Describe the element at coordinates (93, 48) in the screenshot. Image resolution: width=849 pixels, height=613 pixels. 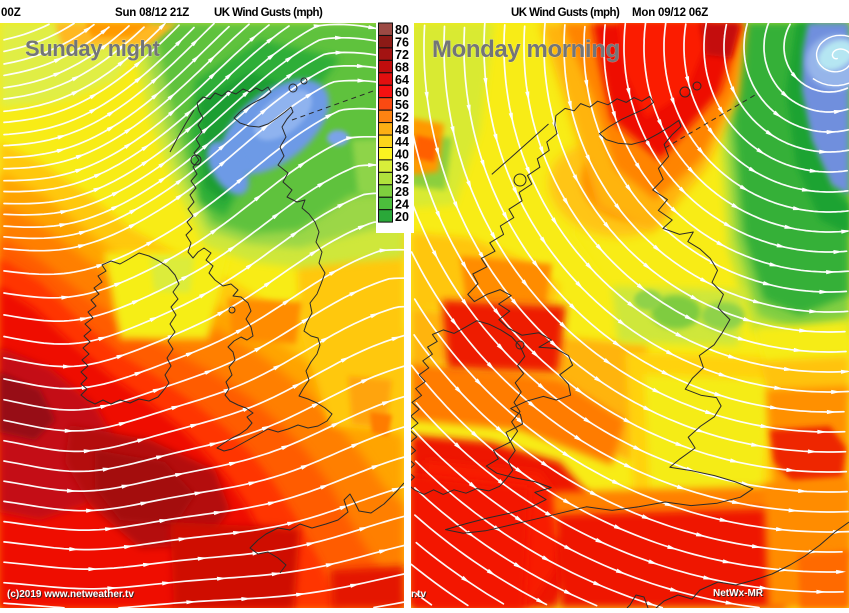
I see `svg-text: Sunday night` at that location.